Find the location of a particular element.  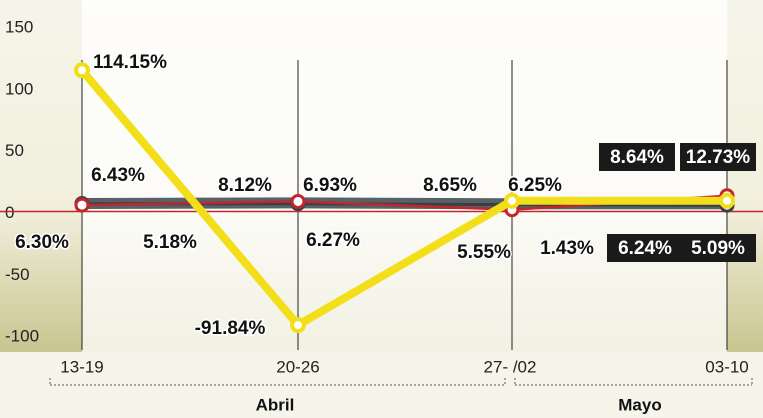

y-tick-label: -100 is located at coordinates (22, 336).